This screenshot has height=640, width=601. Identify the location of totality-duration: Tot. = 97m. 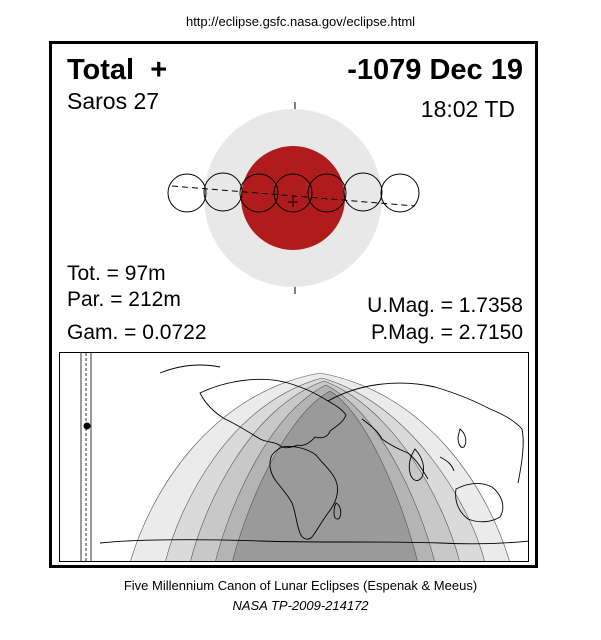
(116, 273).